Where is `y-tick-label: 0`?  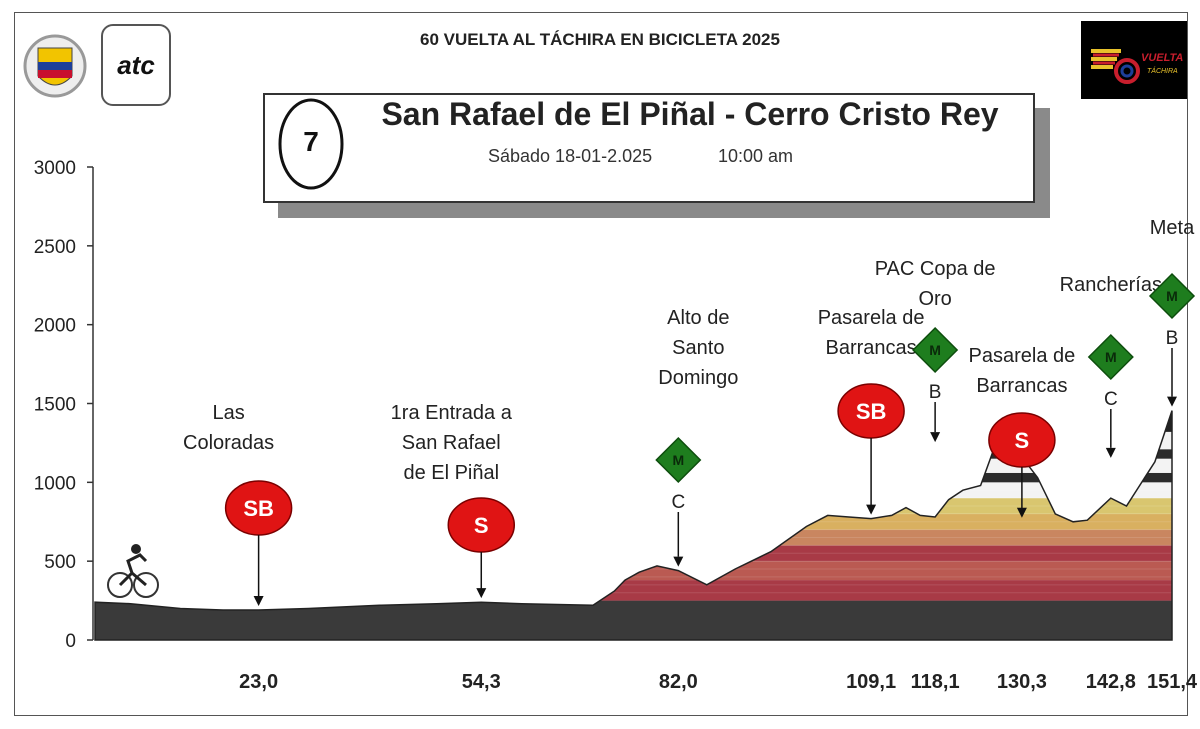 y-tick-label: 0 is located at coordinates (70, 641).